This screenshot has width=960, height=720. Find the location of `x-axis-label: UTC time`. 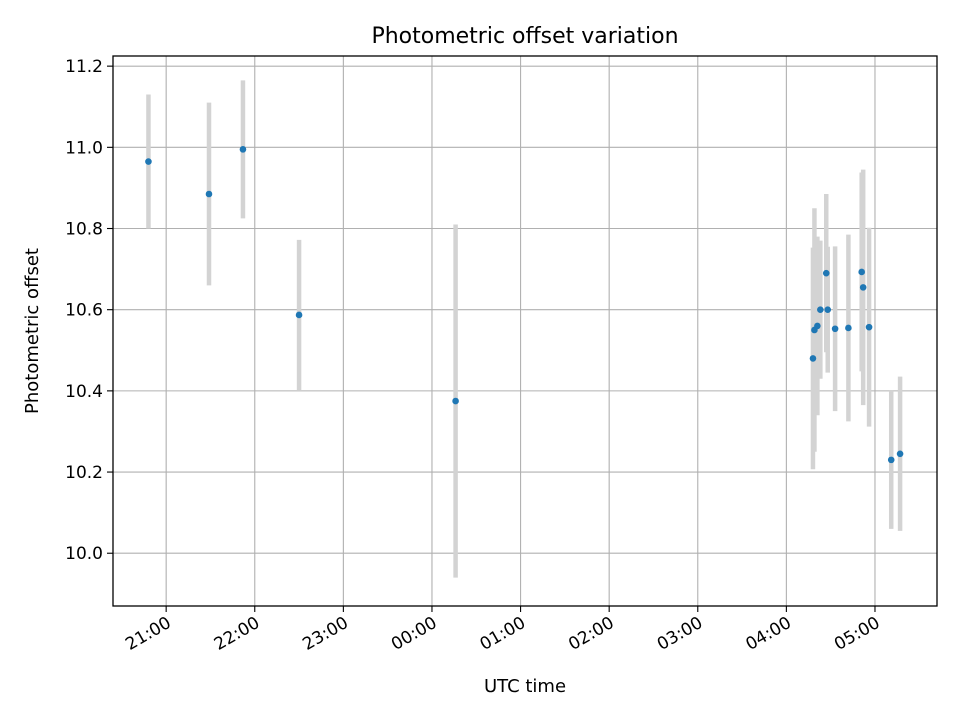

x-axis-label: UTC time is located at coordinates (525, 686).